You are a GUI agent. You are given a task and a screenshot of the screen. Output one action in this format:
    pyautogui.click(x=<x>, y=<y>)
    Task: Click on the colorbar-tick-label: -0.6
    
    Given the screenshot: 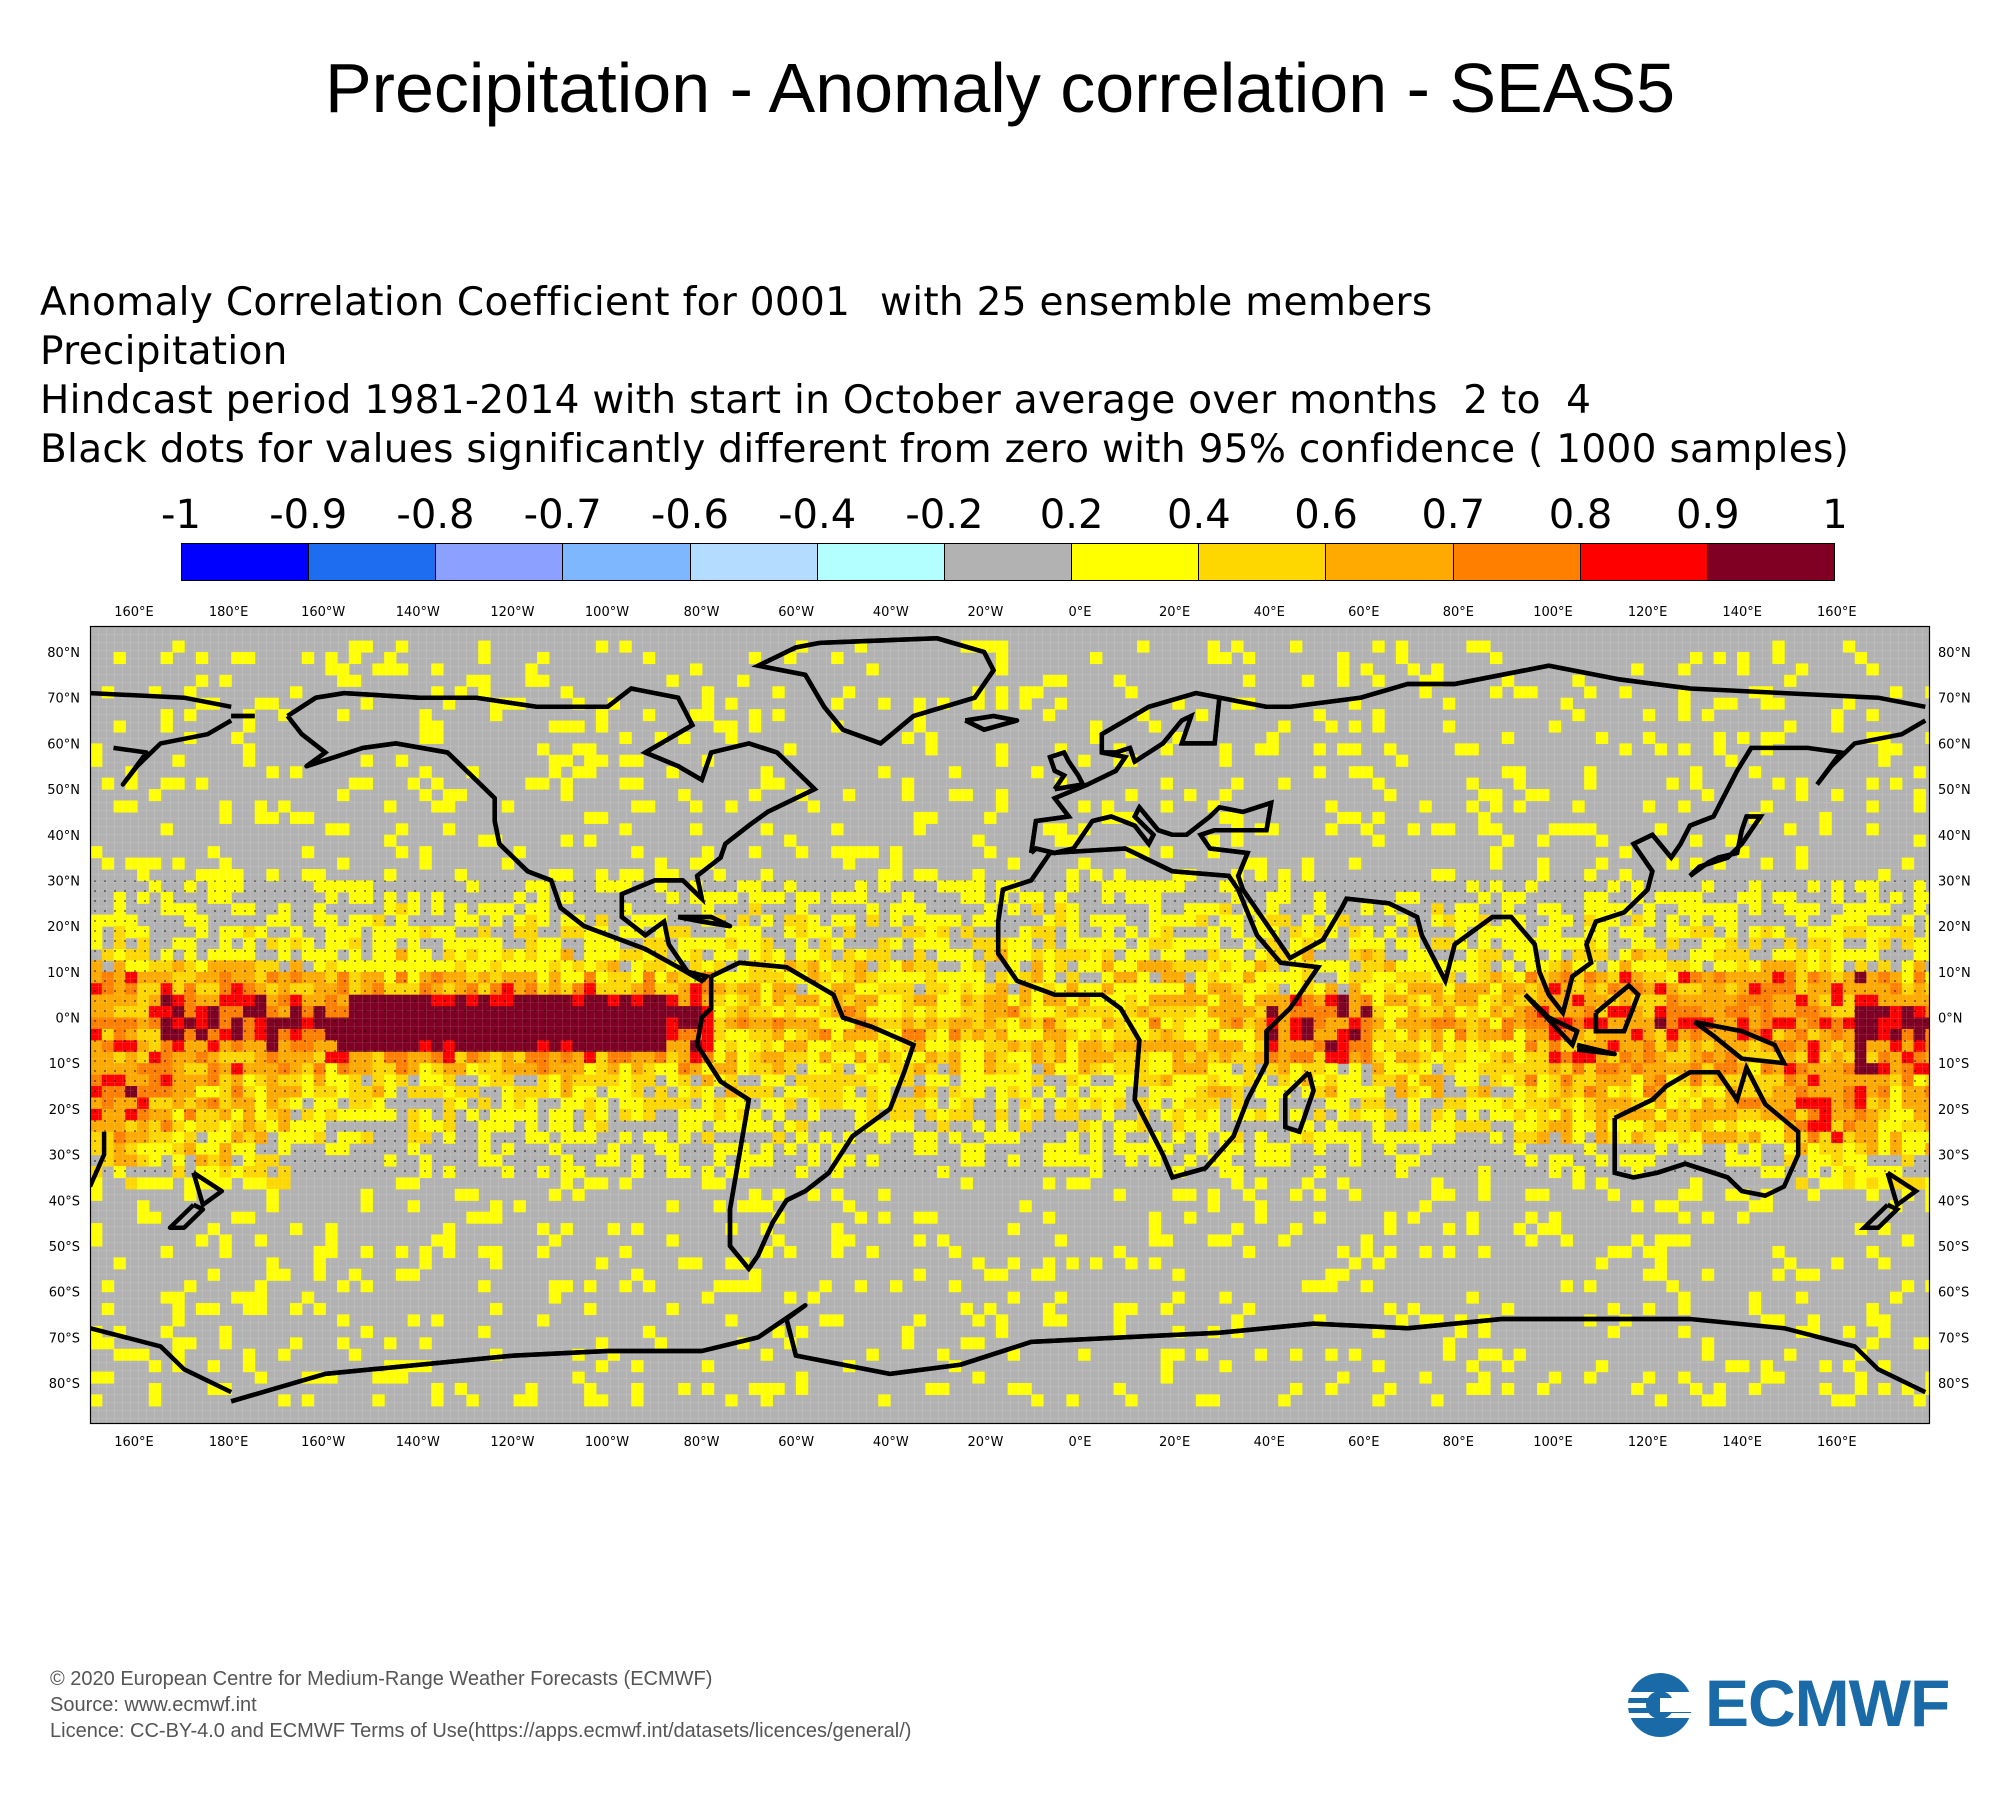 What is the action you would take?
    pyautogui.click(x=689, y=515)
    